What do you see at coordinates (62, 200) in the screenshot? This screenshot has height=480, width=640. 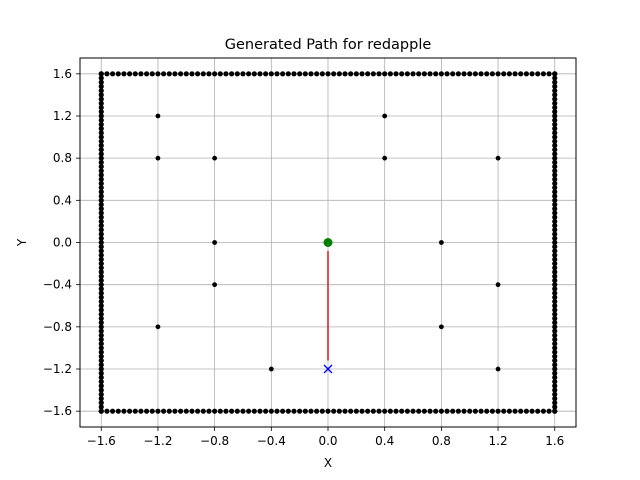 I see `y-tick-label: 0.4` at bounding box center [62, 200].